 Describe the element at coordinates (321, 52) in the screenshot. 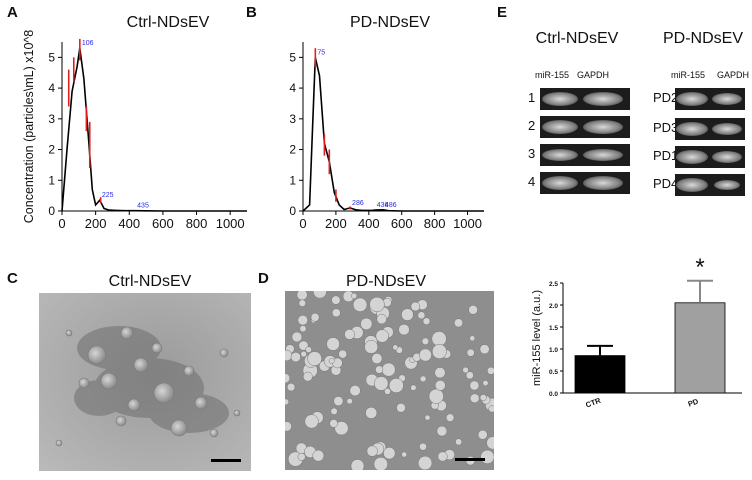

I see `peak-label: 75` at that location.